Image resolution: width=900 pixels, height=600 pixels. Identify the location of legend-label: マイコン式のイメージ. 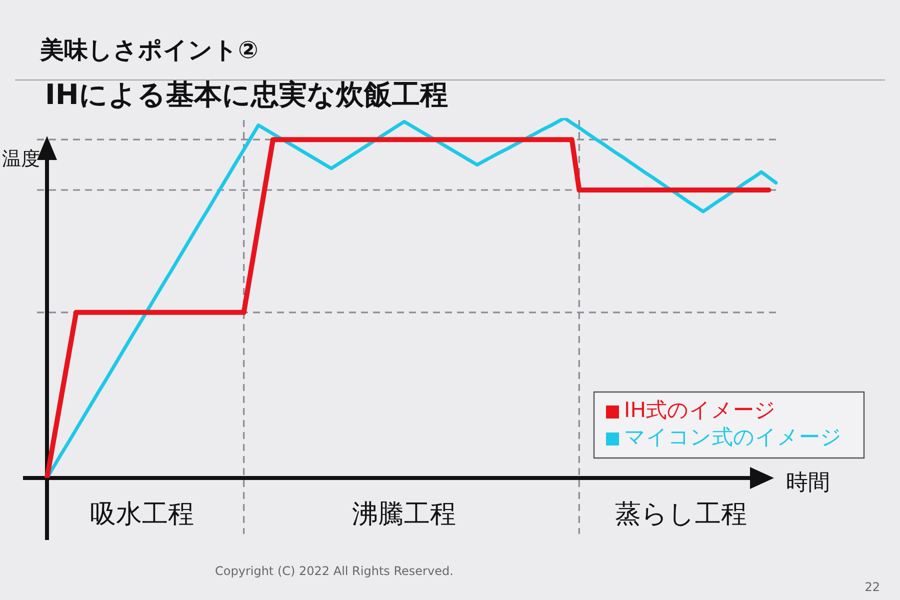
(733, 436).